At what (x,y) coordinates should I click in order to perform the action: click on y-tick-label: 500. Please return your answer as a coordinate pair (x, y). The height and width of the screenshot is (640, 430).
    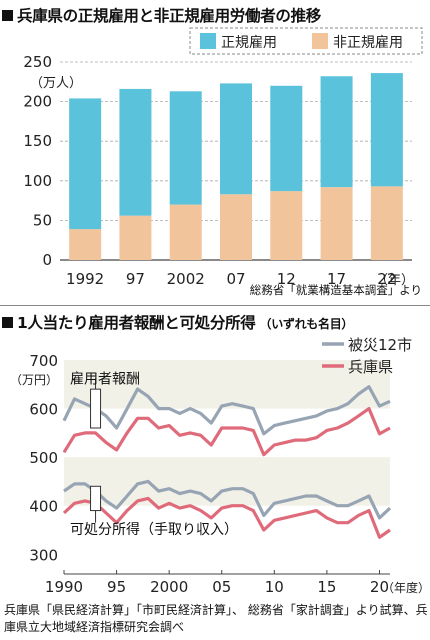
    Looking at the image, I should click on (43, 458).